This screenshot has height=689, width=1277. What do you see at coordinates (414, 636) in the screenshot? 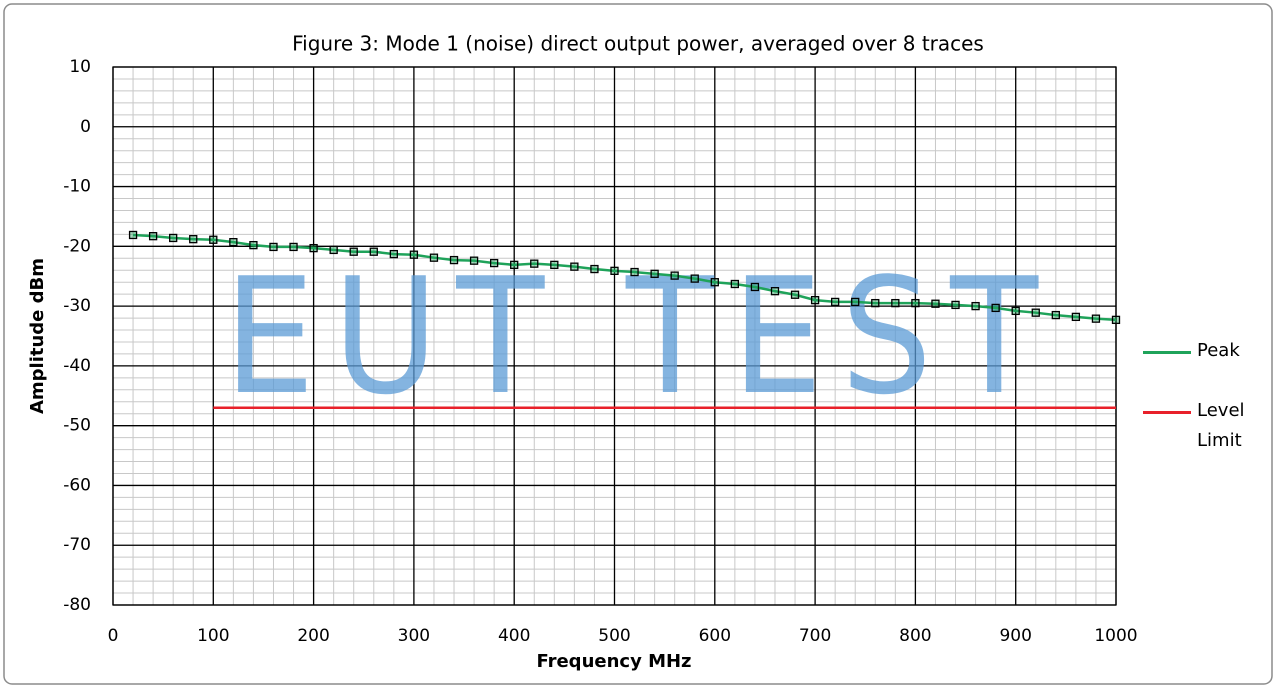
I see `x-tick-label: 300` at bounding box center [414, 636].